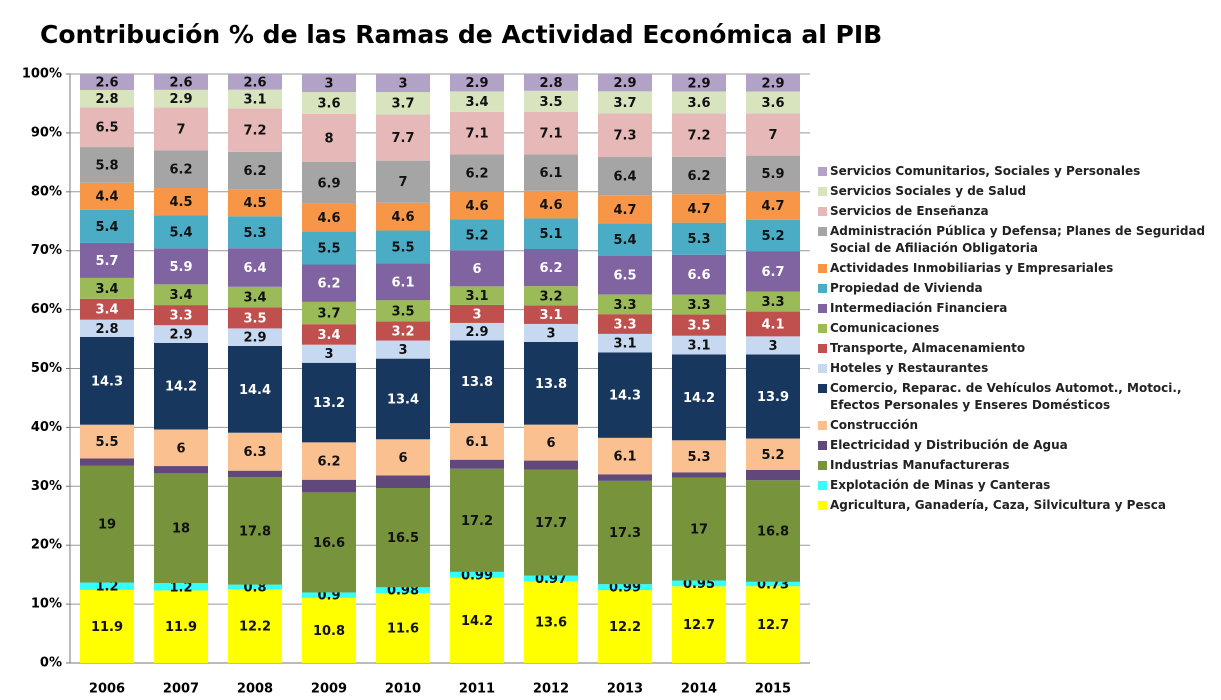 The width and height of the screenshot is (1221, 700). I want to click on data-label: 17, so click(699, 530).